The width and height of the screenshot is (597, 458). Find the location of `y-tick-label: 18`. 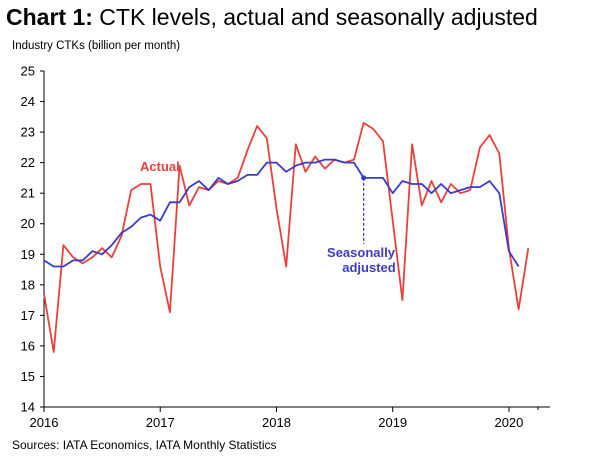

y-tick-label: 18 is located at coordinates (28, 284).